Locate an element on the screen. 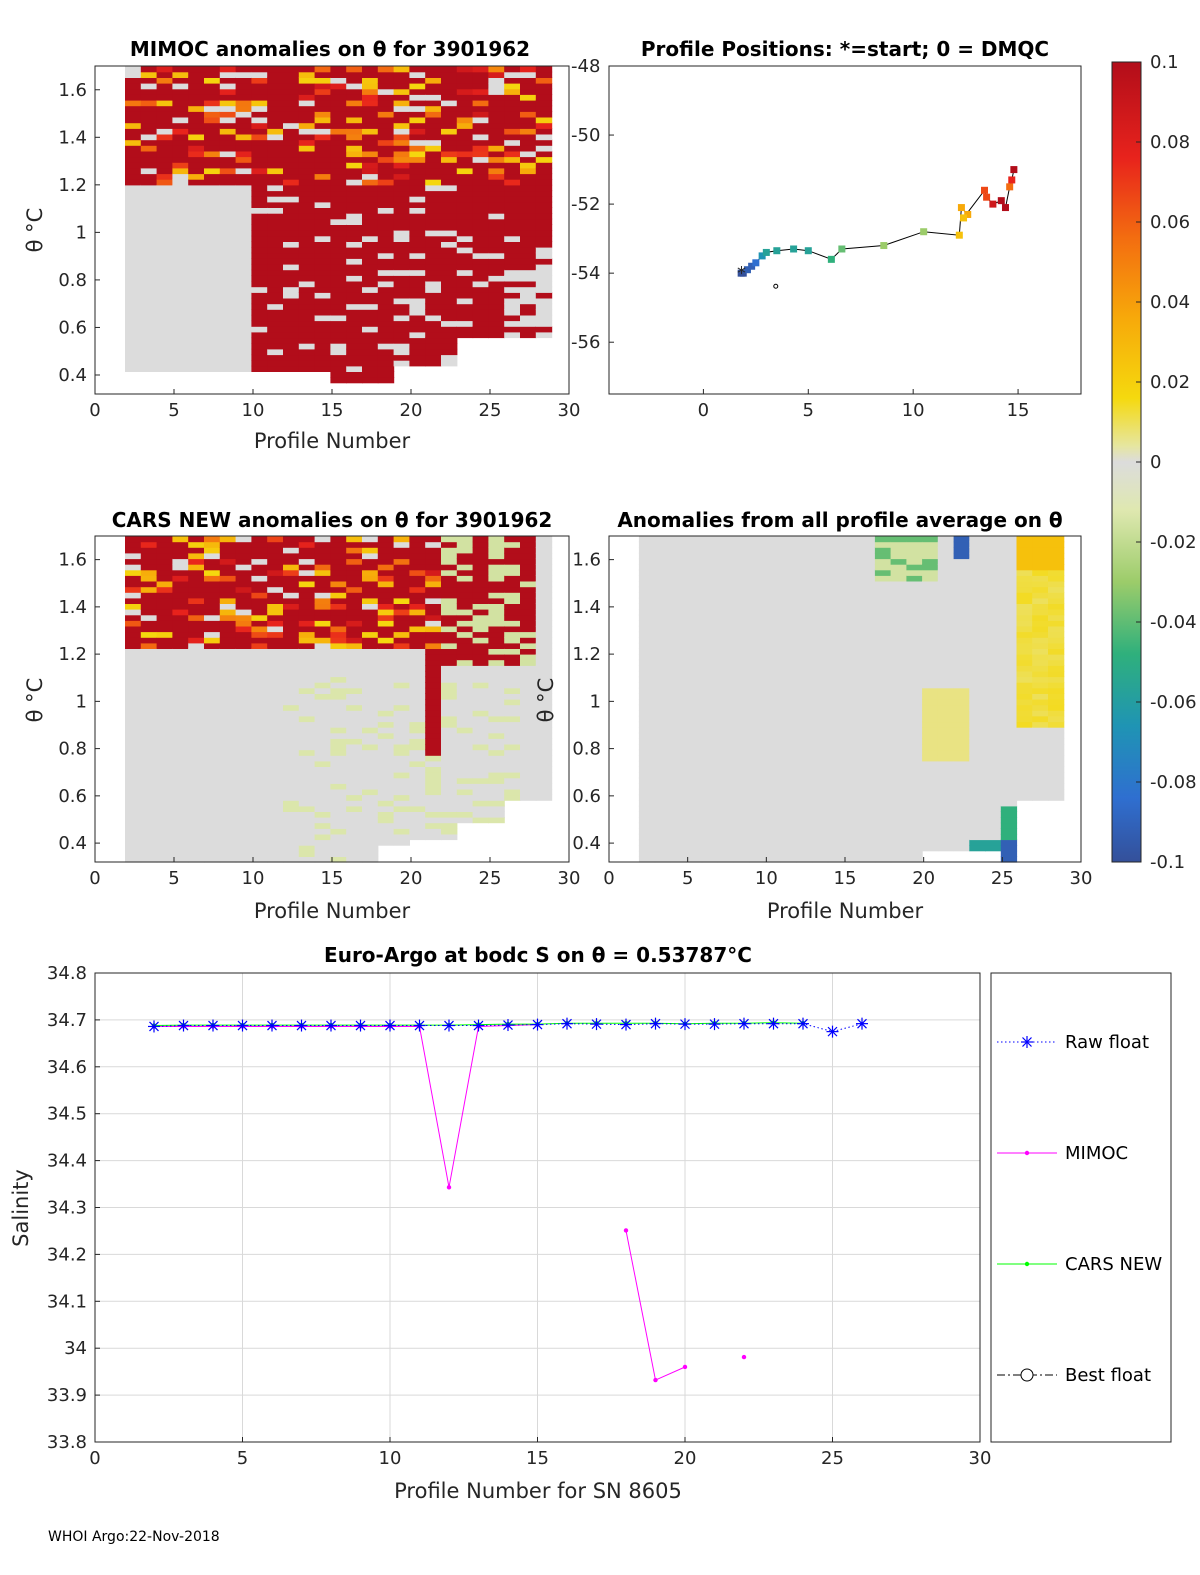 This screenshot has width=1200, height=1575. data-point is located at coordinates (655, 1380).